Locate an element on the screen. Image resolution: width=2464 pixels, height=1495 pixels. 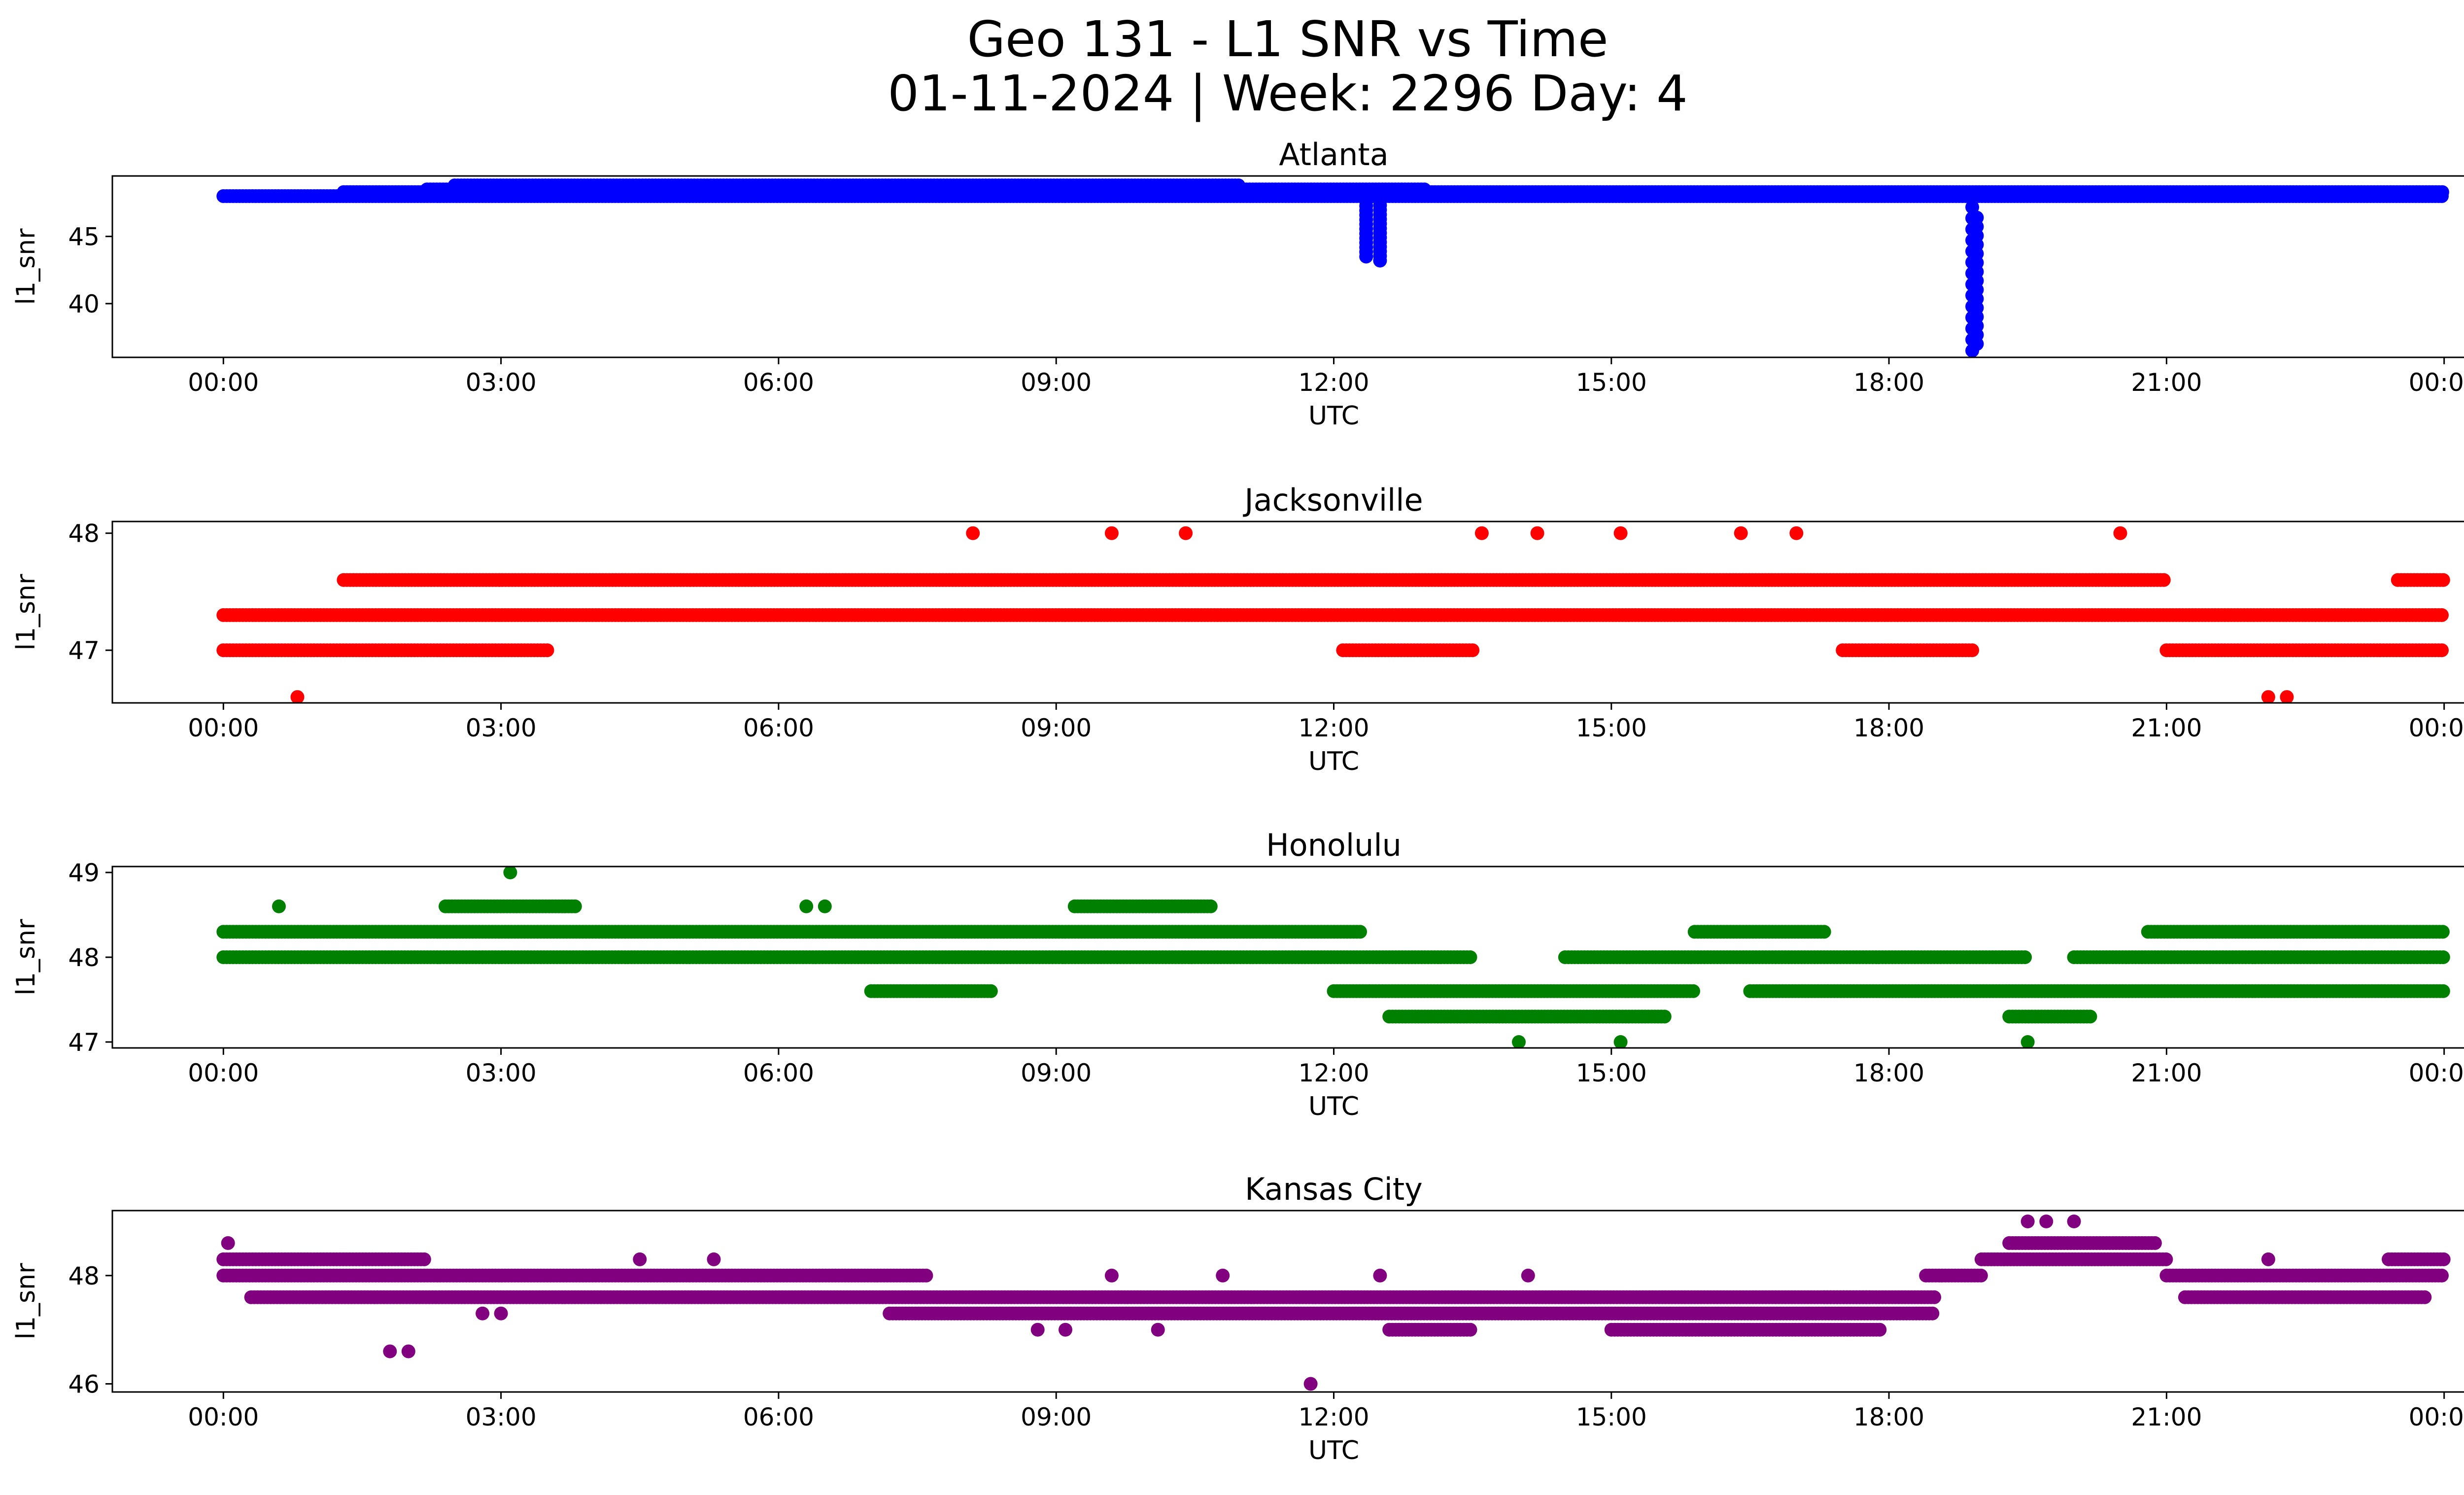
y-tick-label: 48 is located at coordinates (84, 534).